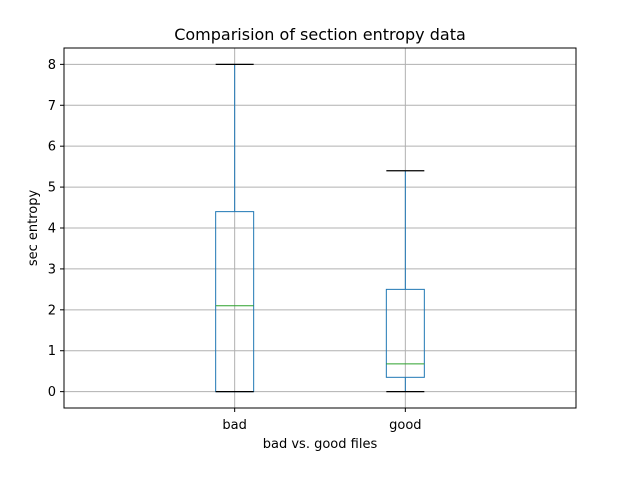 The height and width of the screenshot is (480, 640). I want to click on y-tick-label-0: 0, so click(52, 392).